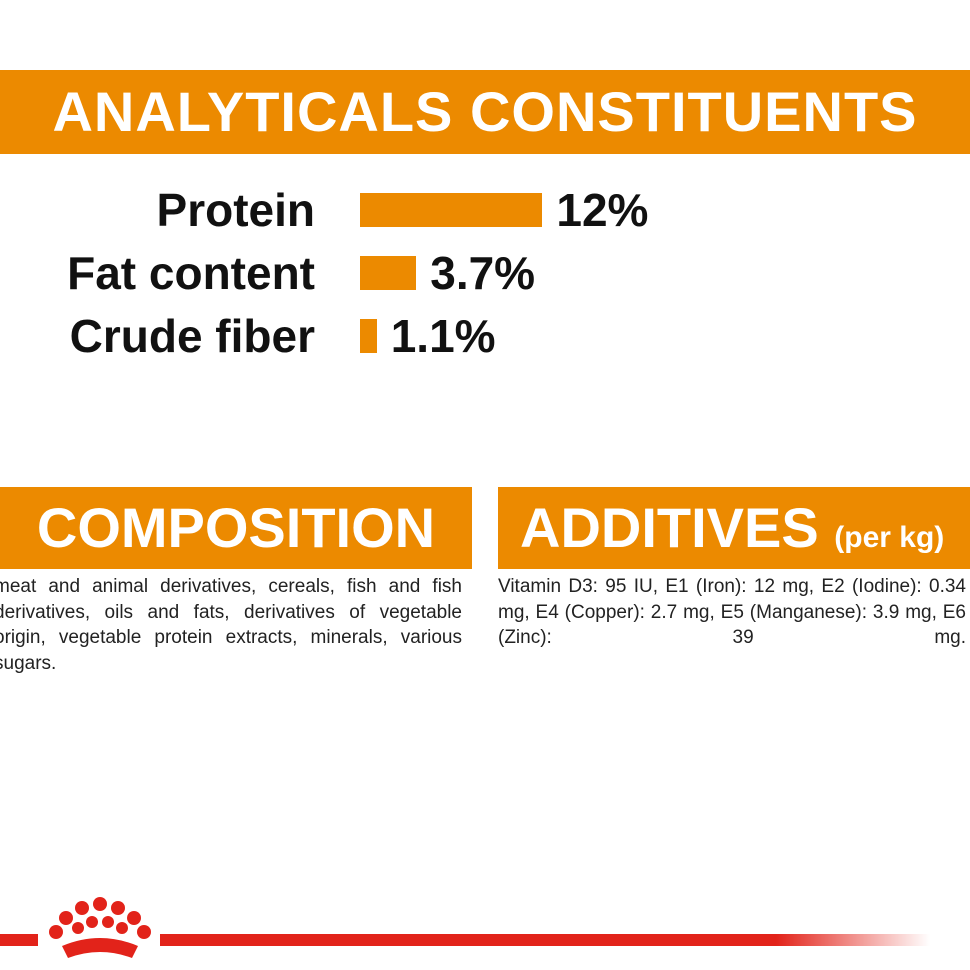 This screenshot has height=970, width=970. I want to click on value-label: 3.7%, so click(483, 273).